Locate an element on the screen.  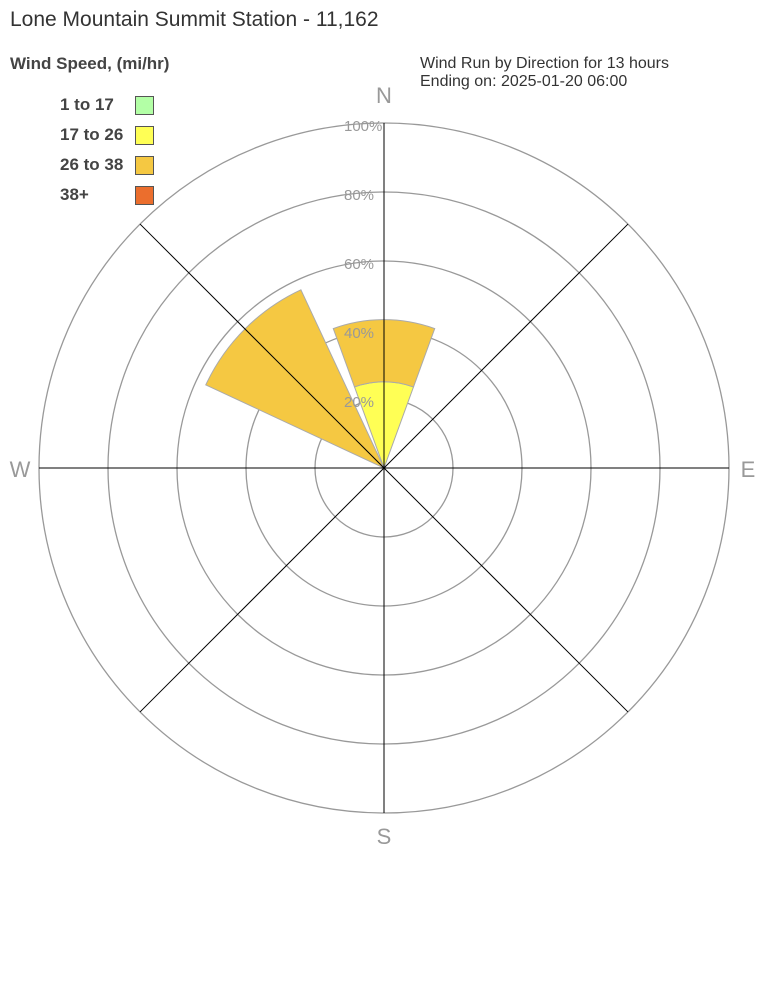
chart-title: Lone Mountain Summit Station - 11,162 is located at coordinates (194, 19).